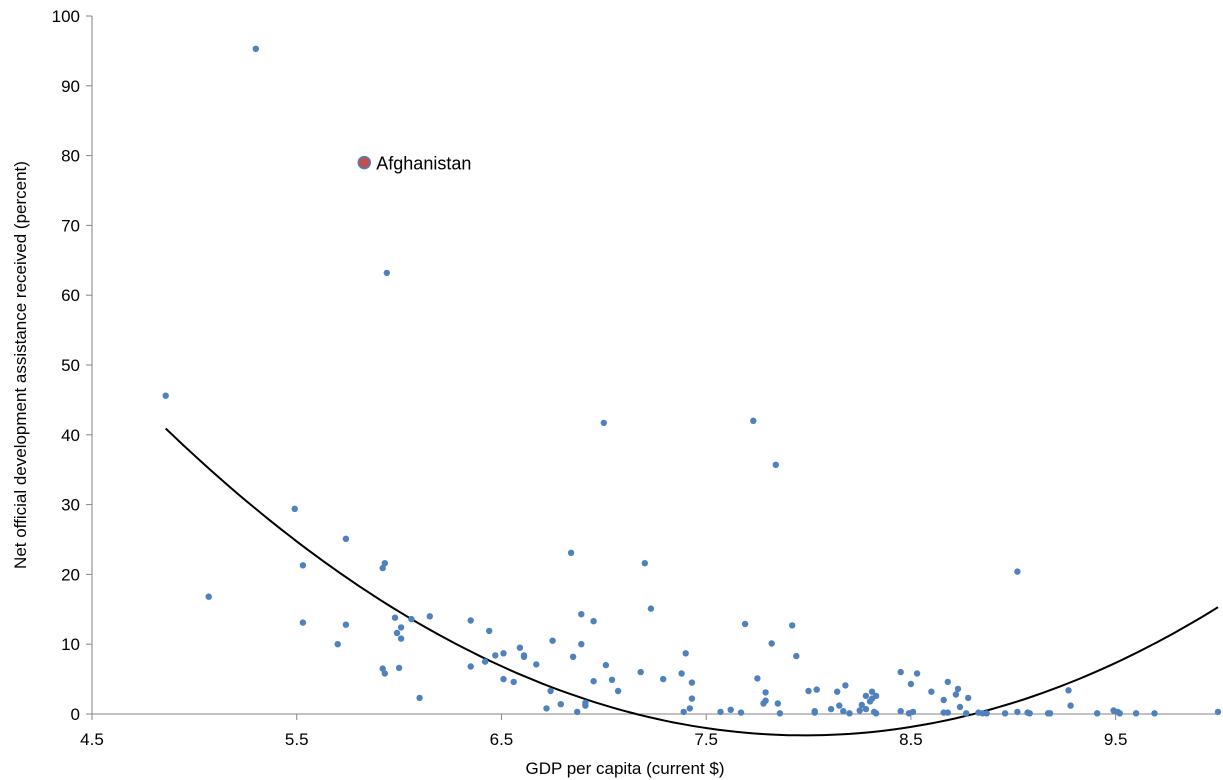  What do you see at coordinates (364, 162) in the screenshot?
I see `highlight-point` at bounding box center [364, 162].